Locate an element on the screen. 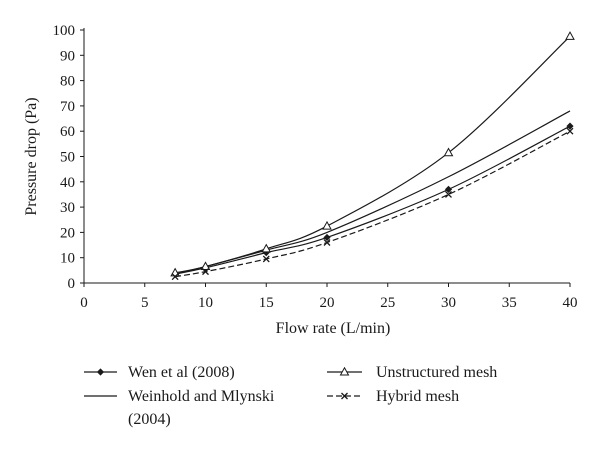 The width and height of the screenshot is (600, 453). y-tick-label: 100 is located at coordinates (64, 31).